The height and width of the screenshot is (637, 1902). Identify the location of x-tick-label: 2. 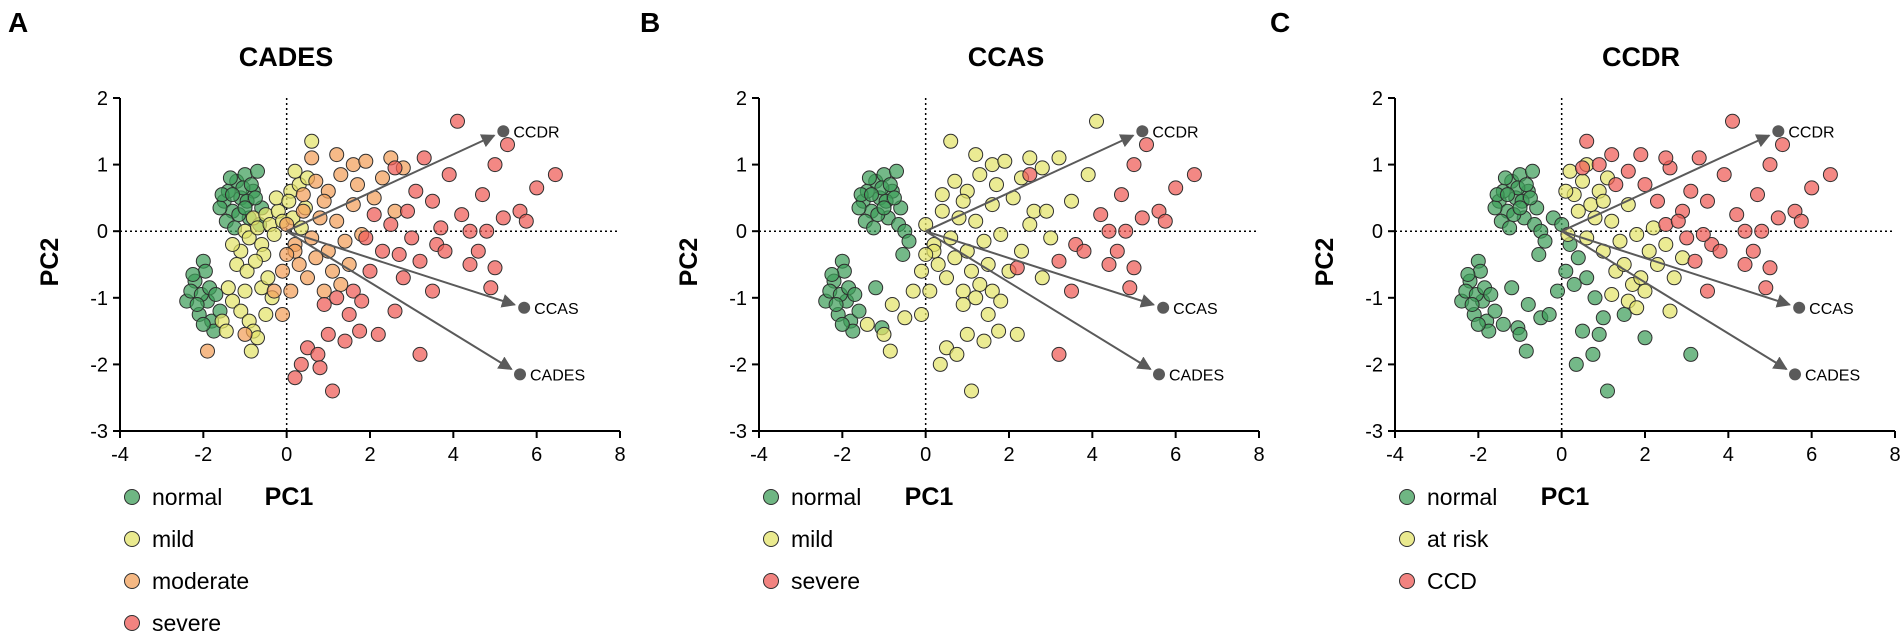
(1644, 455).